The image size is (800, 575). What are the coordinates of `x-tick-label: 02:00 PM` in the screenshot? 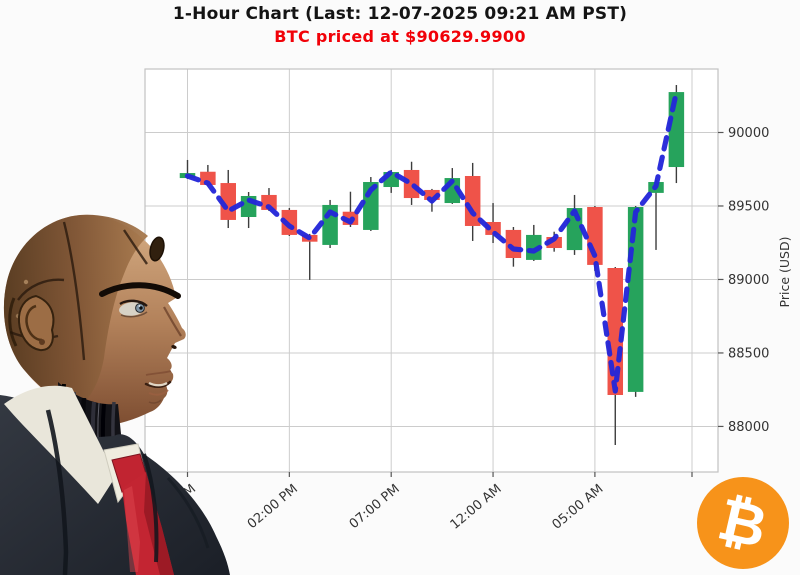 It's located at (273, 507).